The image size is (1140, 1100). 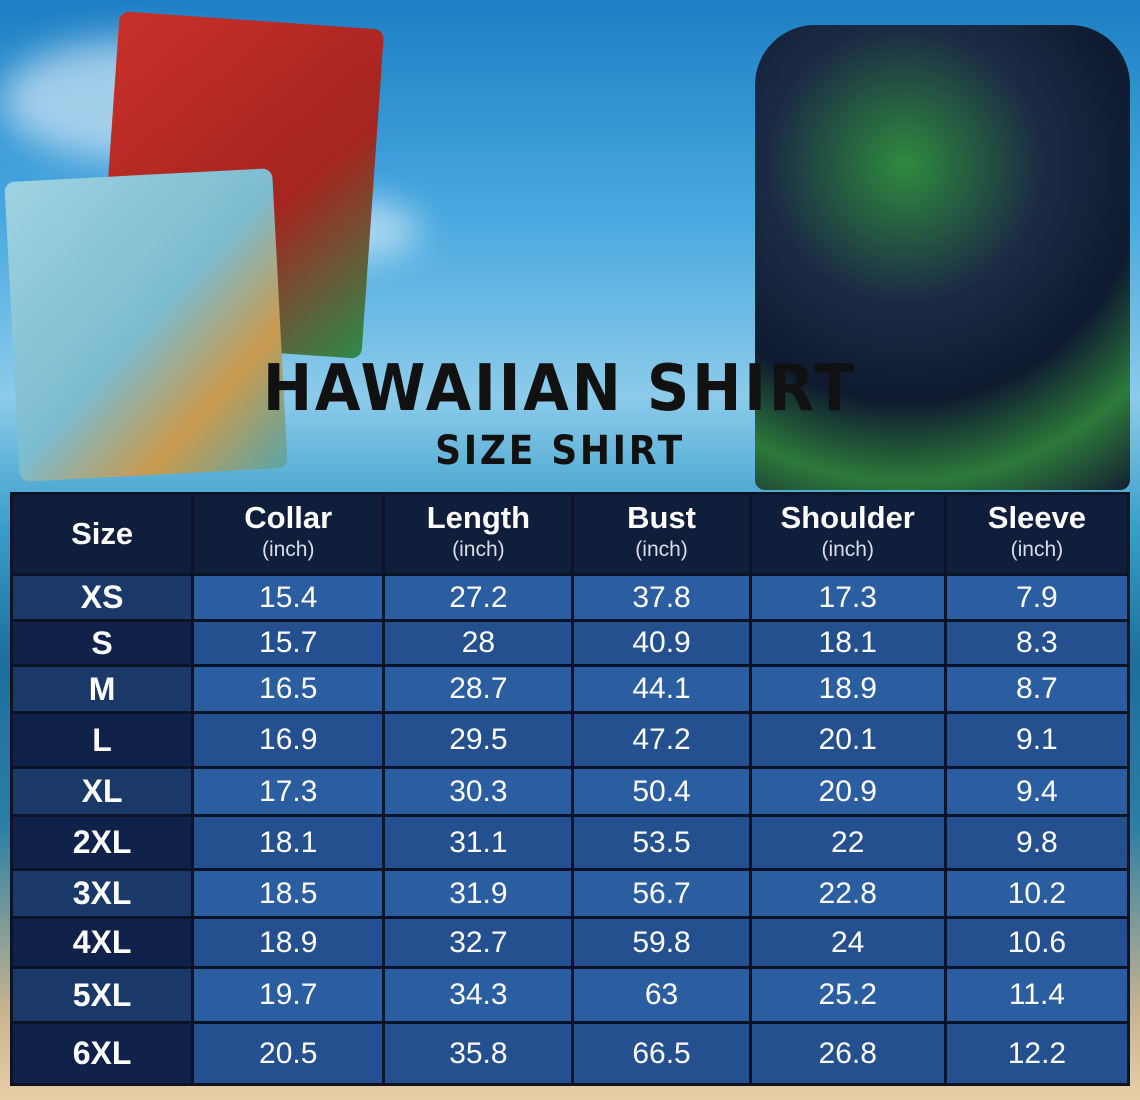 I want to click on measurement-cell: 50.4, so click(x=661, y=791).